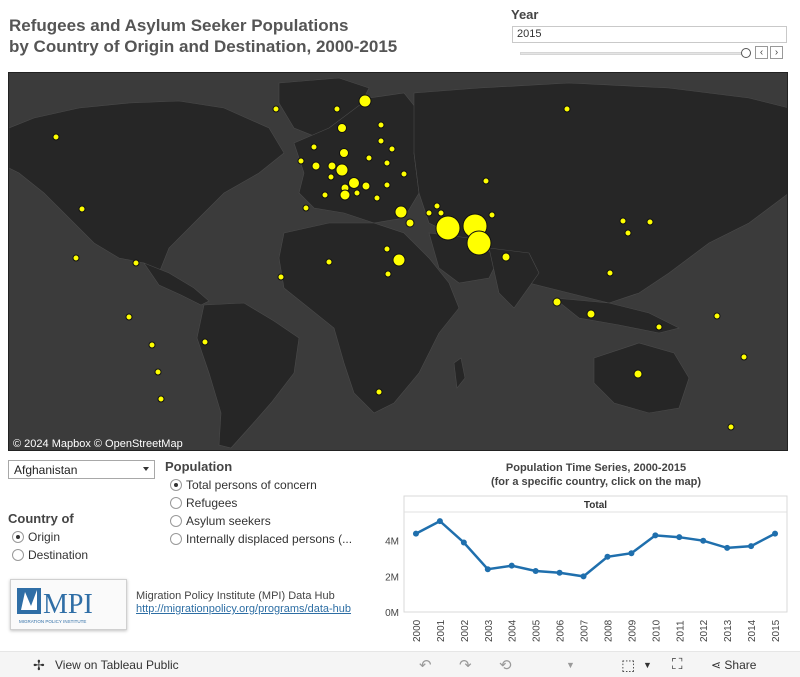 The width and height of the screenshot is (800, 677). Describe the element at coordinates (647, 665) in the screenshot. I see `download-chevron-icon: ▼` at that location.